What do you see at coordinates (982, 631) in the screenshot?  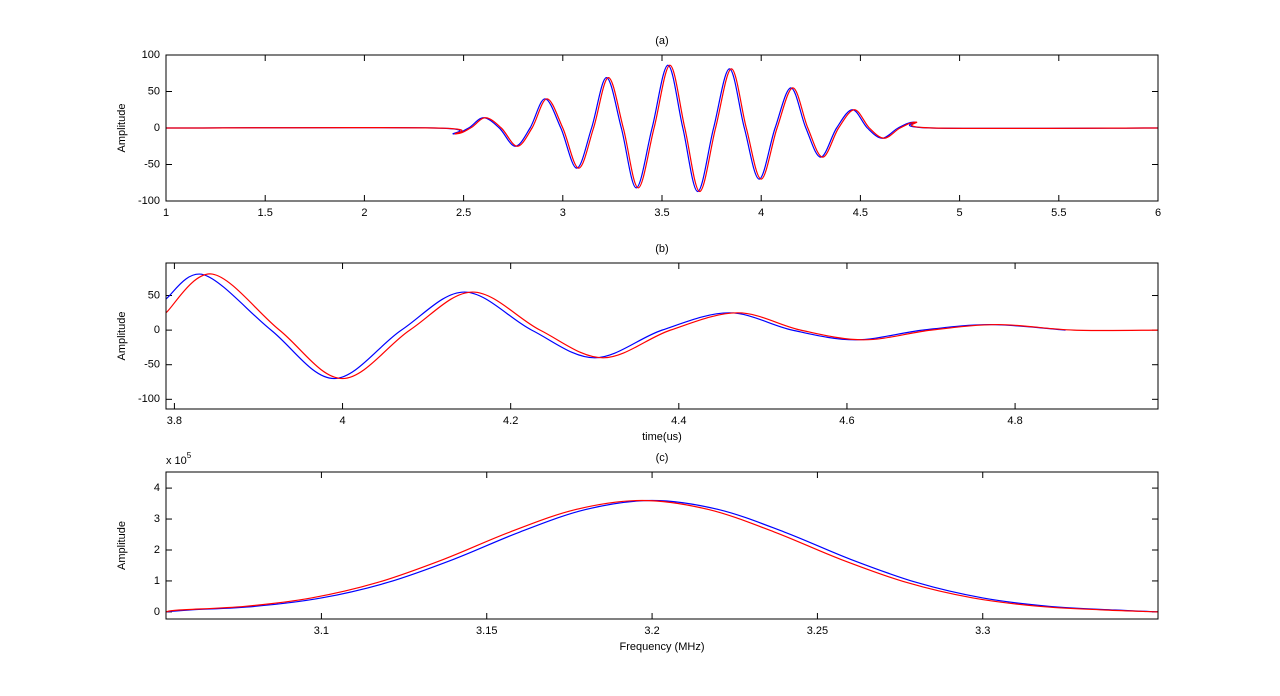 I see `x-tick-label: 3.3` at bounding box center [982, 631].